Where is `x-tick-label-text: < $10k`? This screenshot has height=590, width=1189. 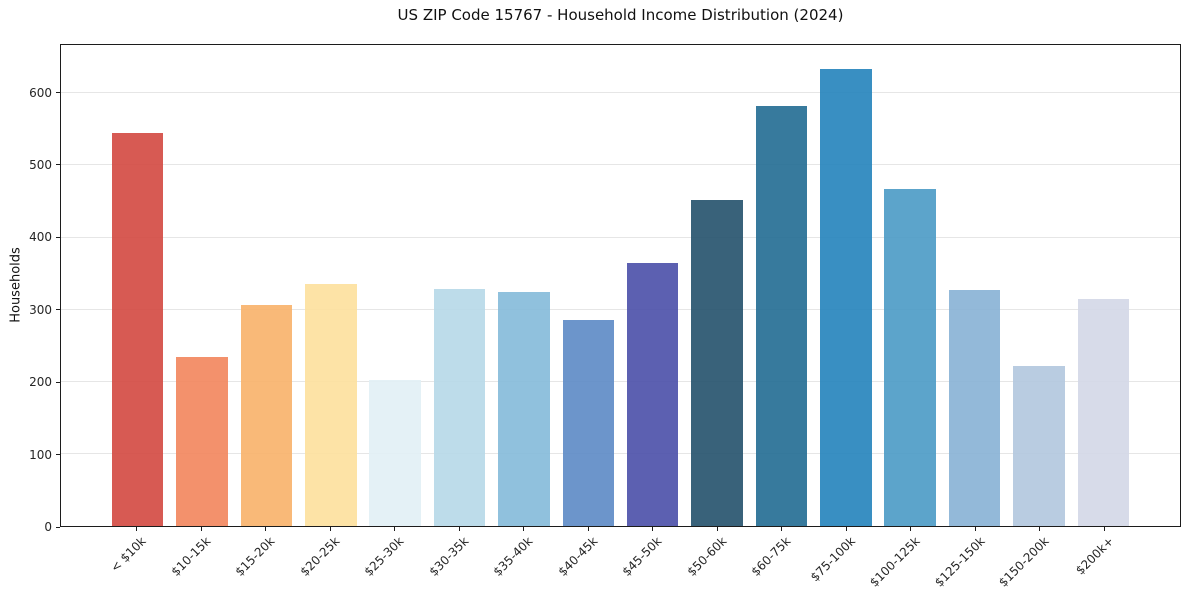
x-tick-label-text: < $10k is located at coordinates (128, 554).